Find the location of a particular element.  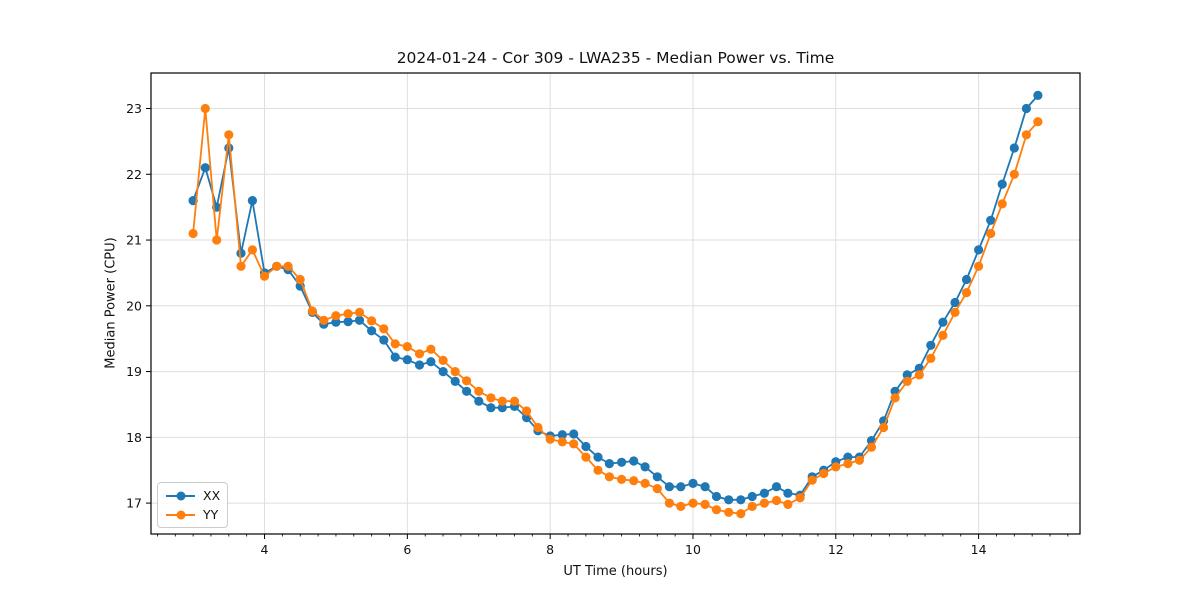

y-tick-label: 18 is located at coordinates (134, 437).